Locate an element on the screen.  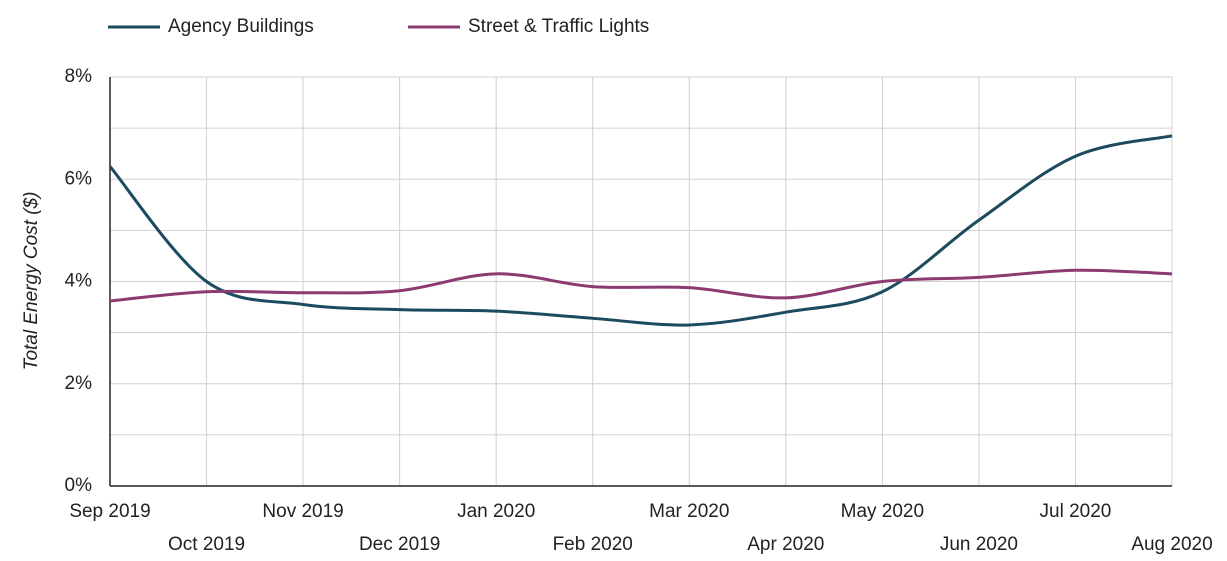
x-tick-label: Nov 2019 is located at coordinates (302, 511).